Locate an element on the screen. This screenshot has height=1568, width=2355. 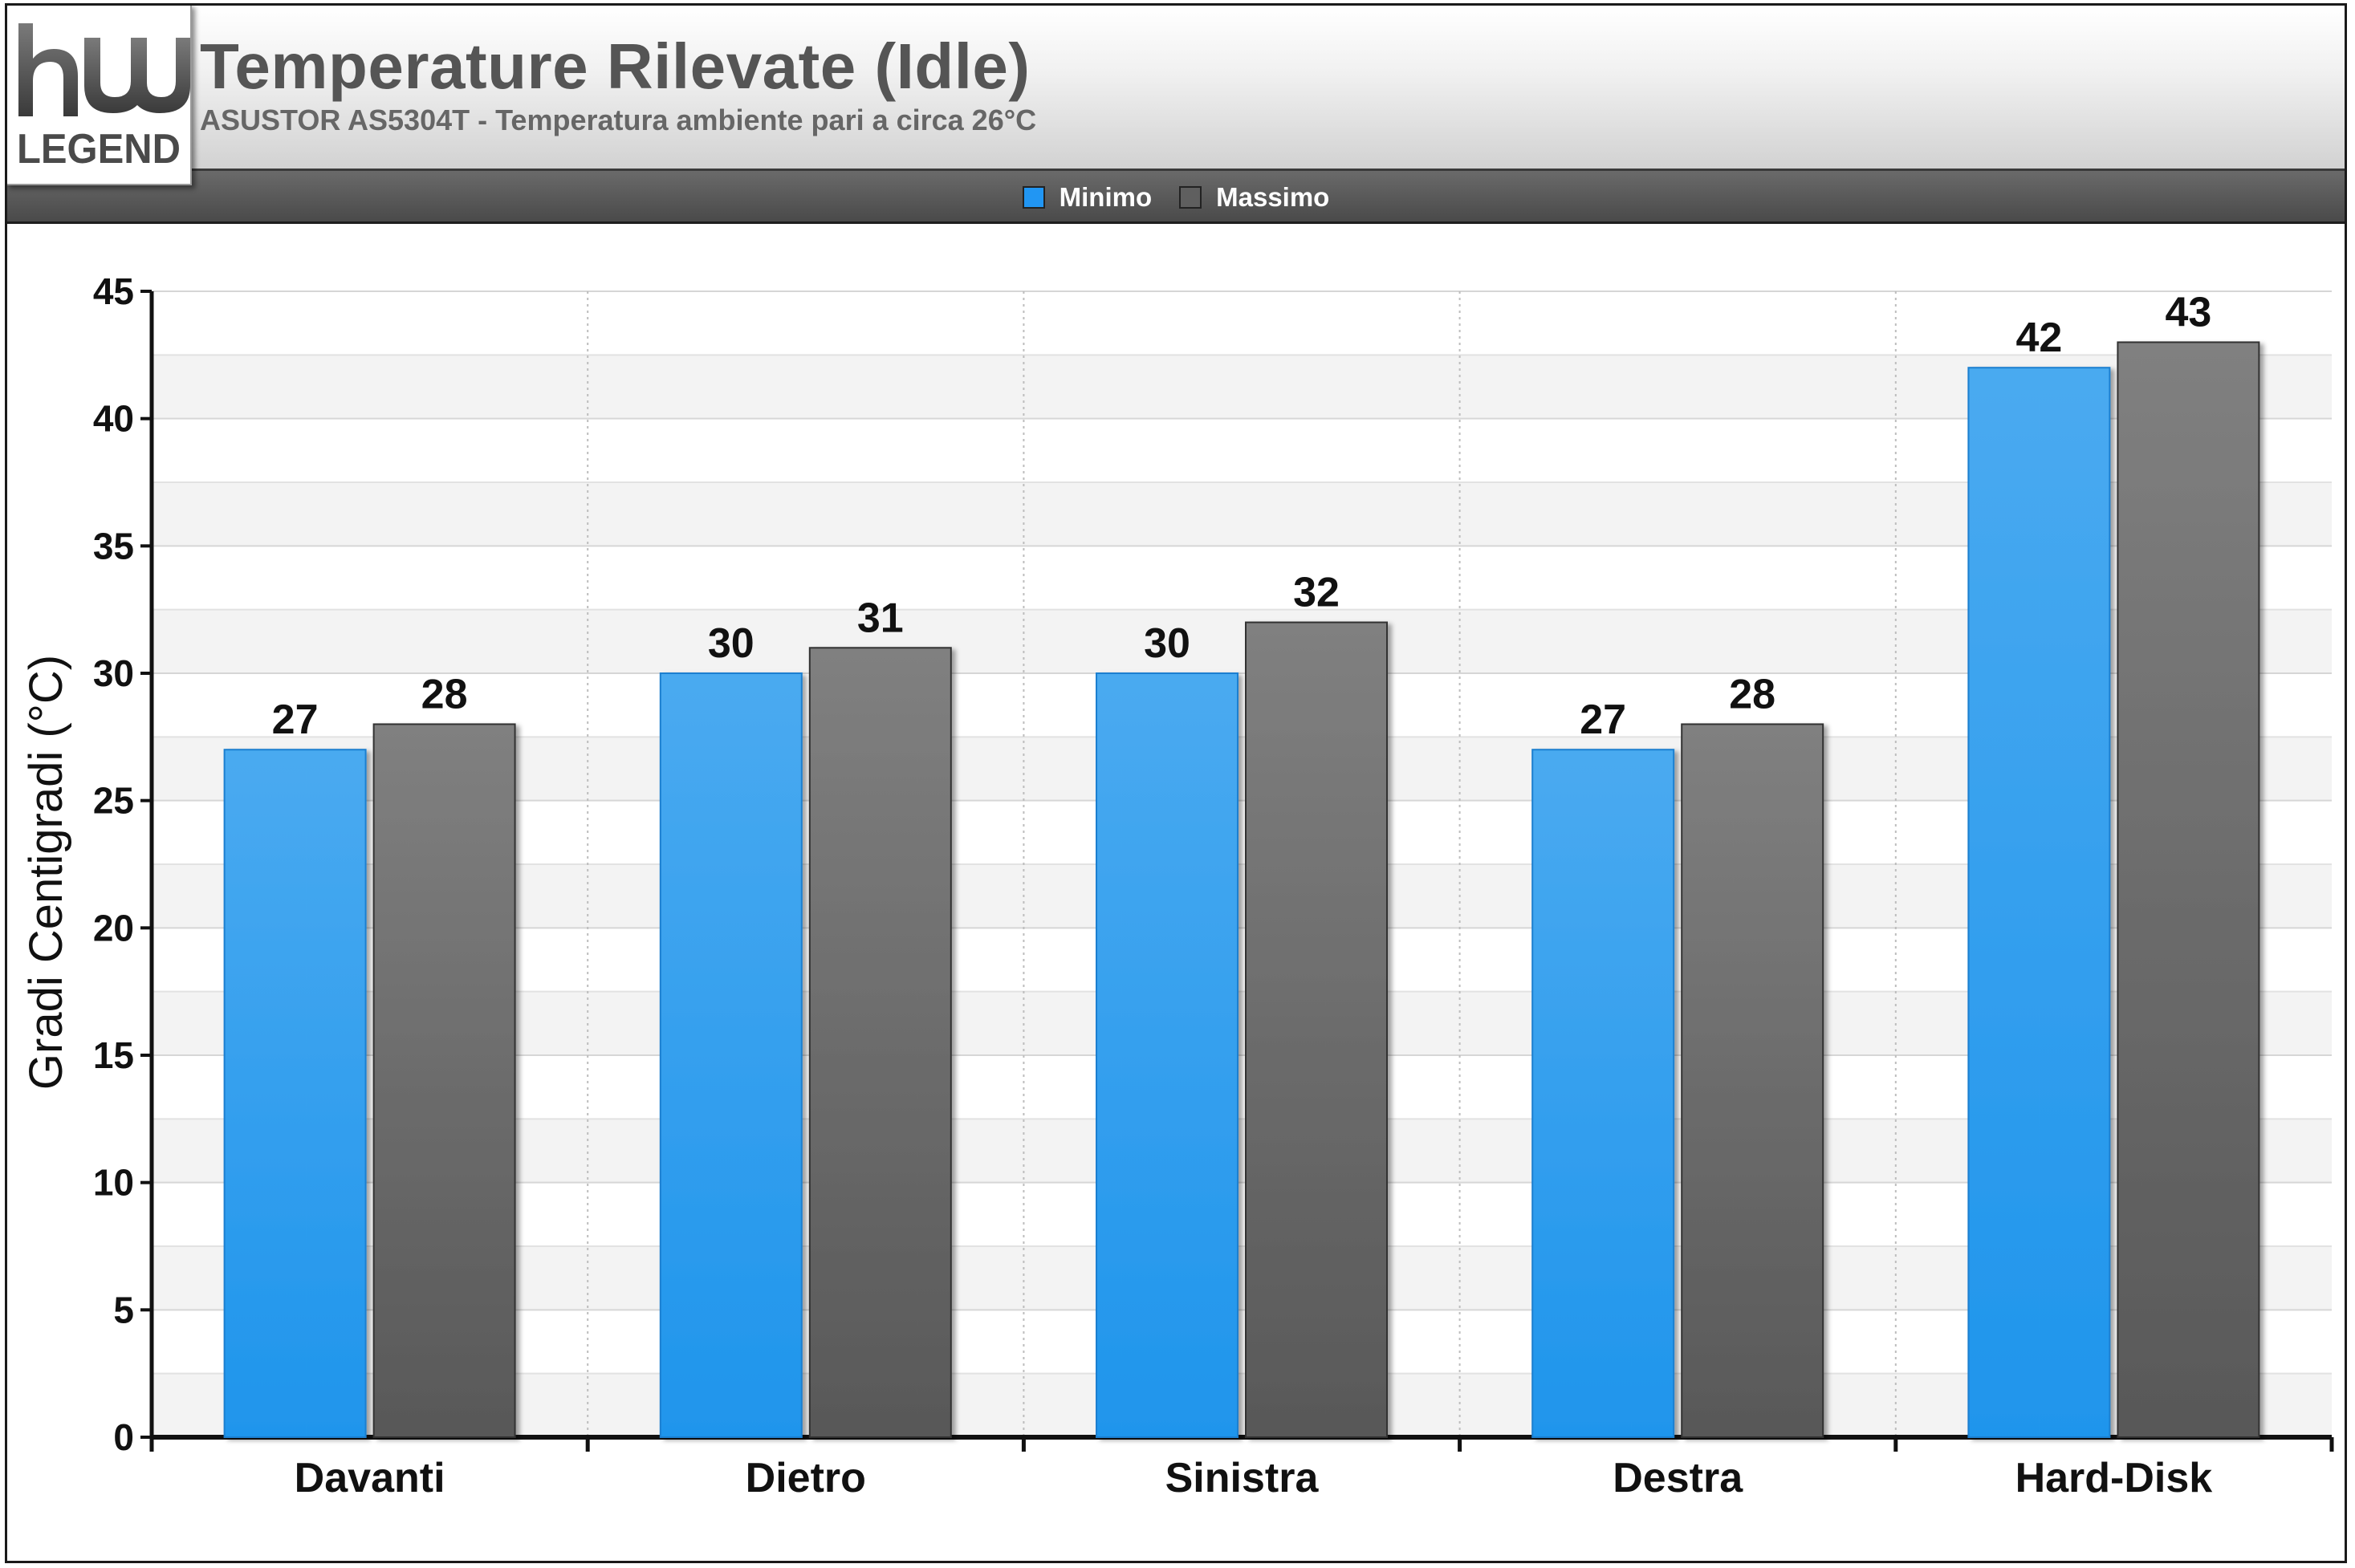
bar-minimo-dietro is located at coordinates (731, 1055).